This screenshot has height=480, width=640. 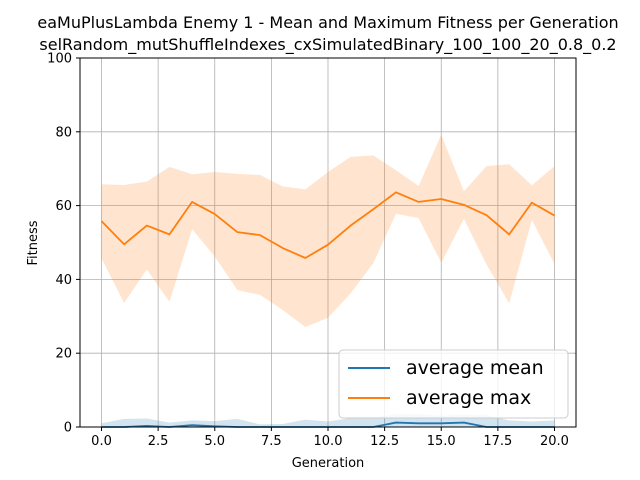 What do you see at coordinates (384, 441) in the screenshot?
I see `x-tick-label: 12.5` at bounding box center [384, 441].